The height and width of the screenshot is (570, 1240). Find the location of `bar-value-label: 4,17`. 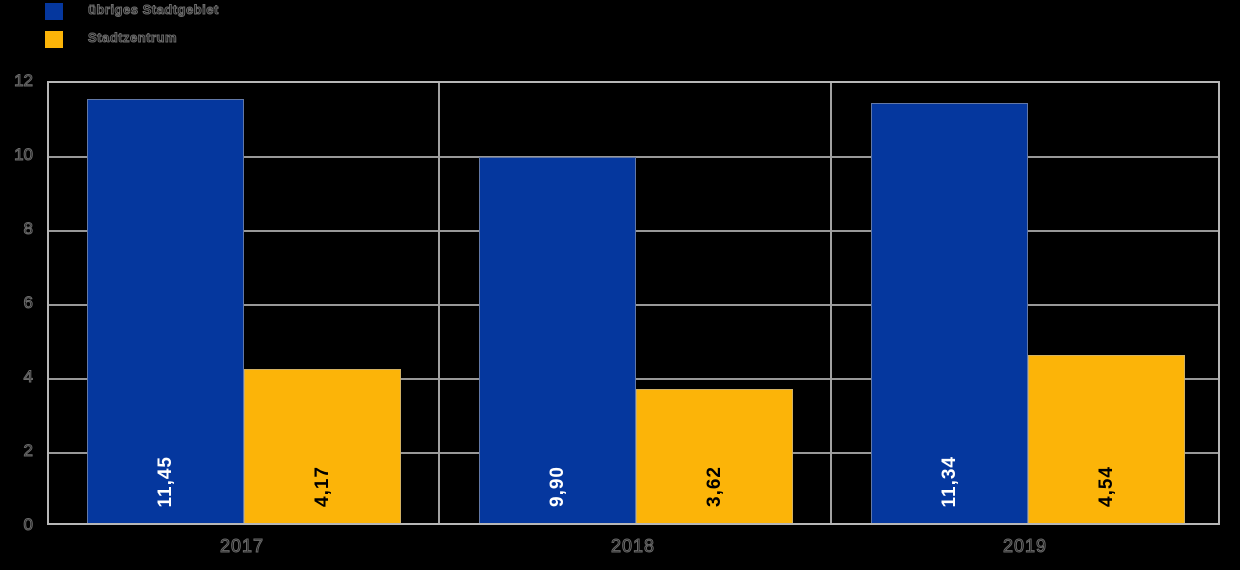

bar-value-label: 4,17 is located at coordinates (322, 486).